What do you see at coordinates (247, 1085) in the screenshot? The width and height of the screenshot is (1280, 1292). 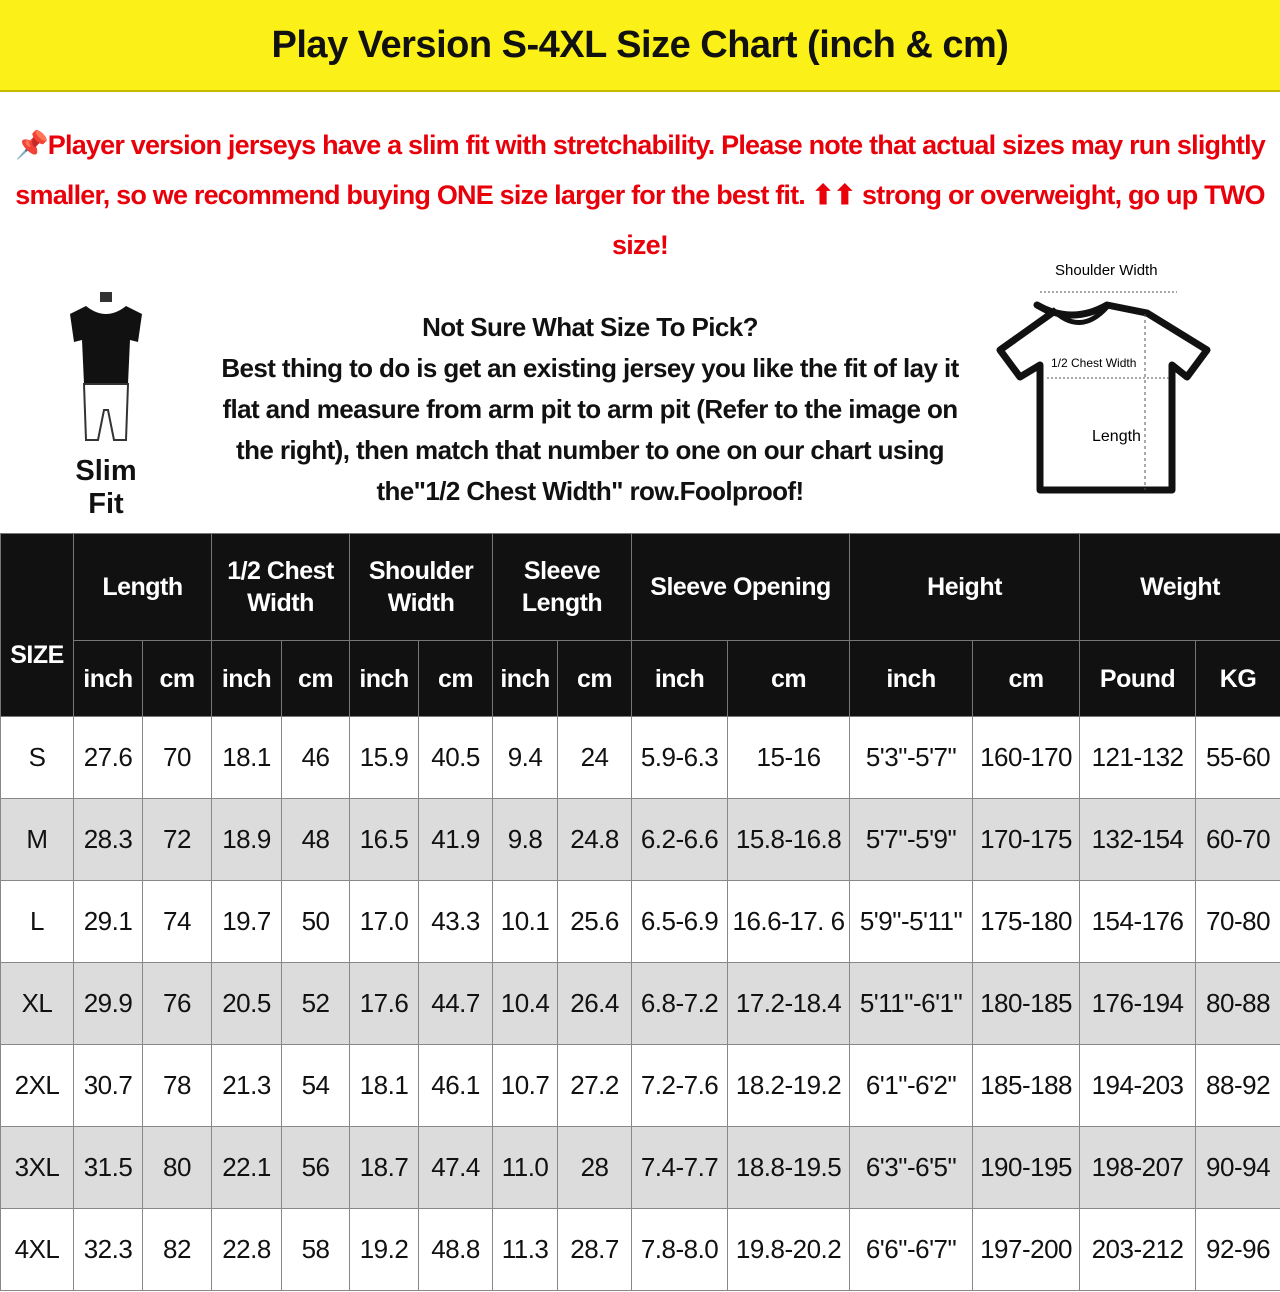 I see `value-cell: 21.3` at bounding box center [247, 1085].